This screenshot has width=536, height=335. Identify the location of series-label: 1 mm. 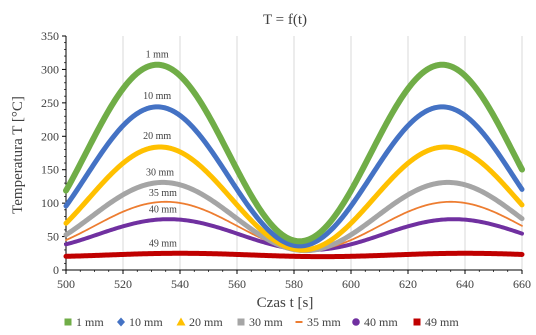
(157, 54).